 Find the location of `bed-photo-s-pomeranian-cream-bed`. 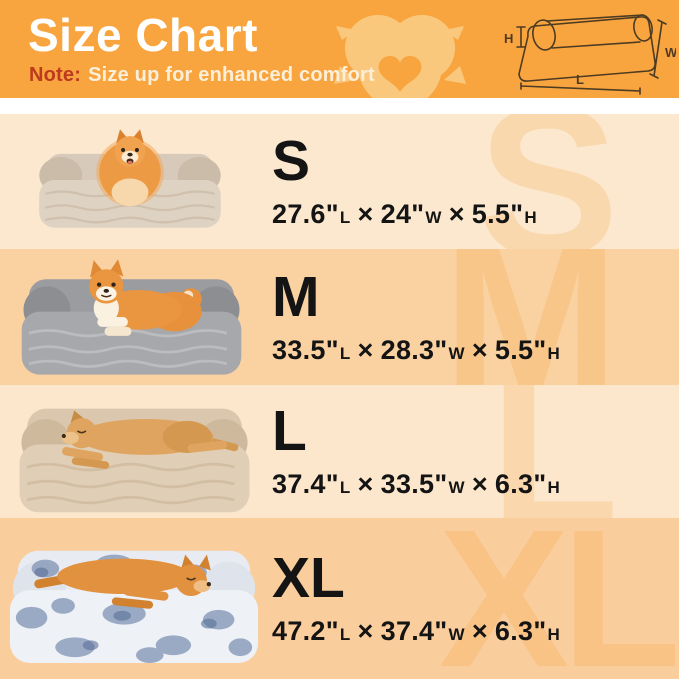

bed-photo-s-pomeranian-cream-bed is located at coordinates (130, 178).